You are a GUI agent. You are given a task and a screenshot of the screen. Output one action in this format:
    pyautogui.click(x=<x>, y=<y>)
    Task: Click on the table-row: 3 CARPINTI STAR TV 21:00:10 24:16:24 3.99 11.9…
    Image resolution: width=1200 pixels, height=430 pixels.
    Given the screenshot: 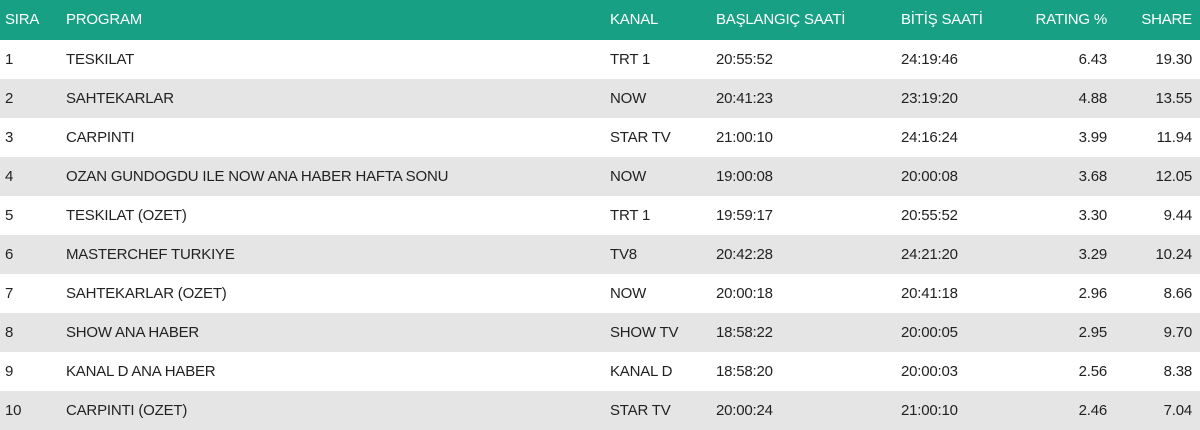 What is the action you would take?
    pyautogui.click(x=600, y=137)
    